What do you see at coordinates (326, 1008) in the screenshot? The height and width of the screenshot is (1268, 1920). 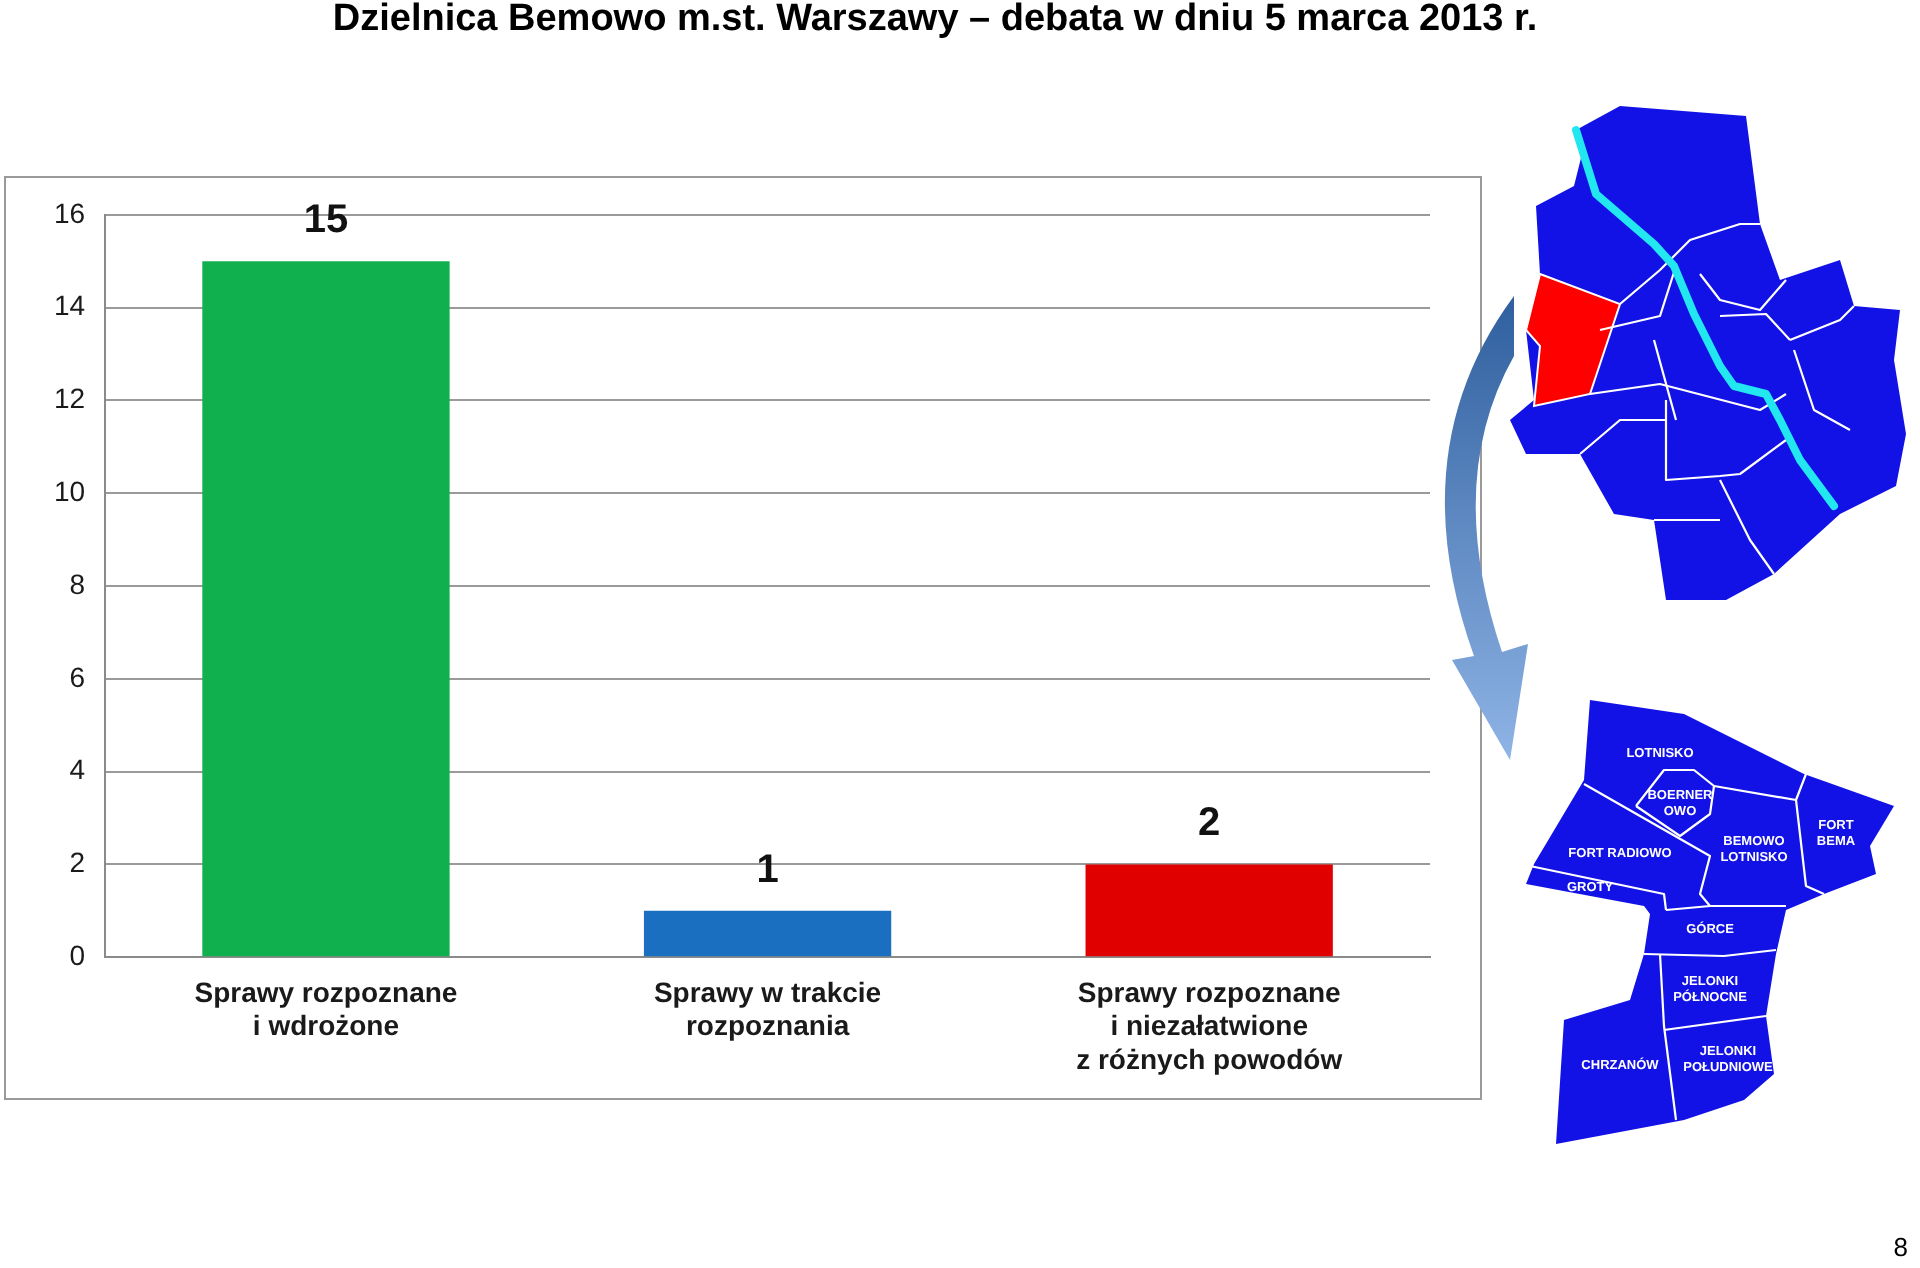 I see `x-tick-label: Sprawy rozpoznane i wdrożone` at bounding box center [326, 1008].